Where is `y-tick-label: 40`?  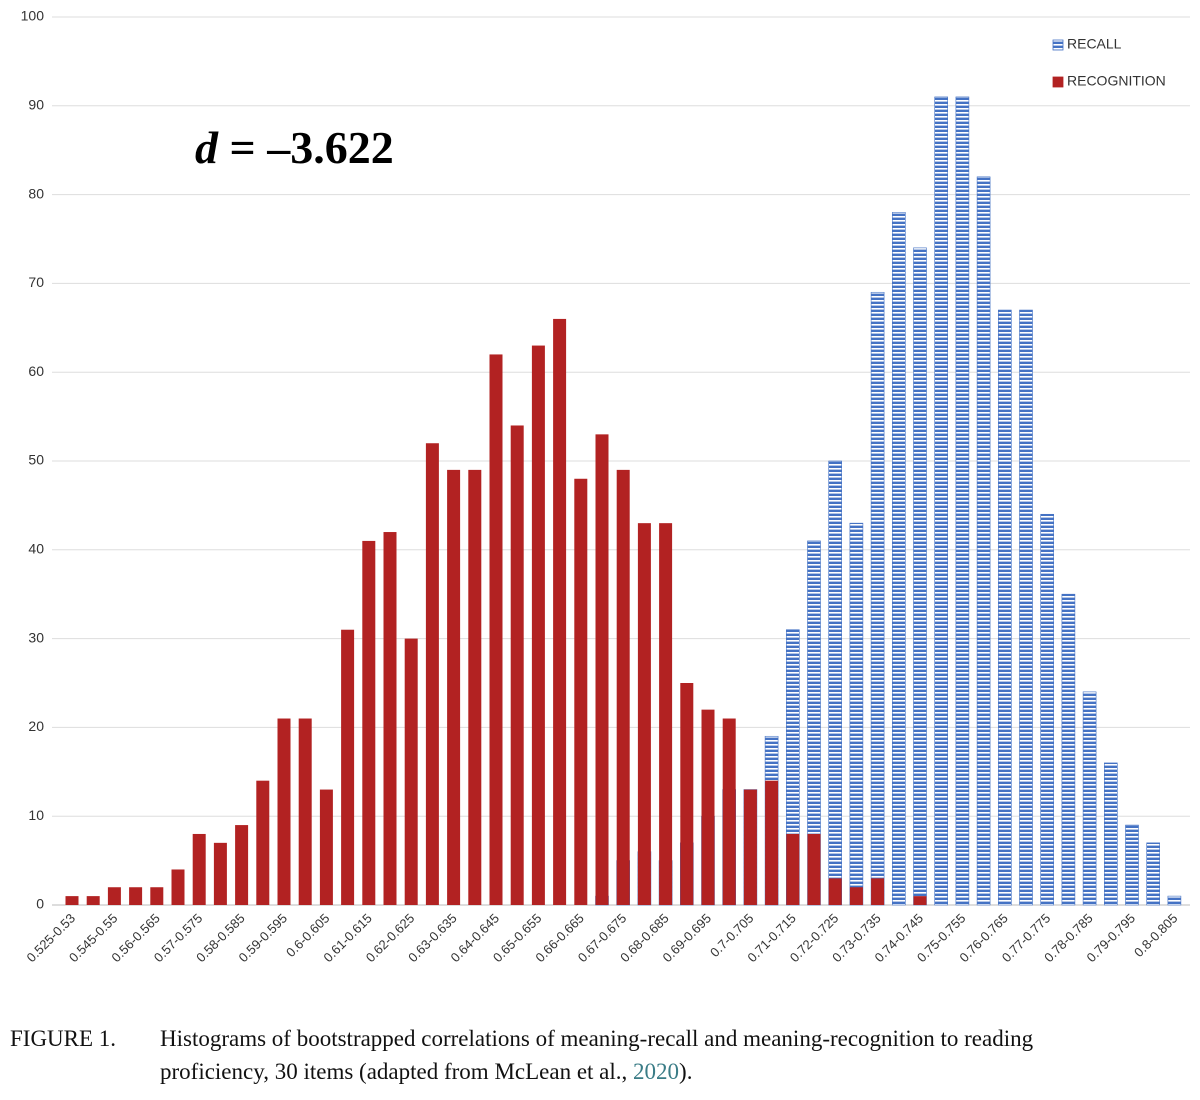
y-tick-label: 40 is located at coordinates (36, 549).